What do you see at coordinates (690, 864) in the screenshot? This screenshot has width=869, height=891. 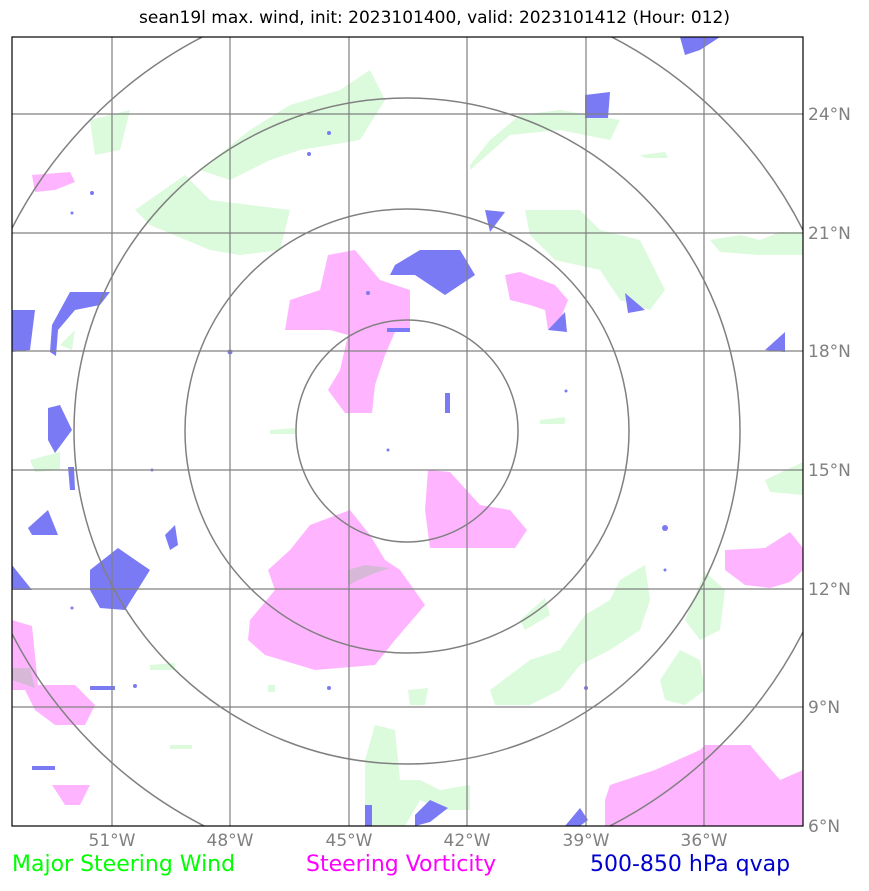 I see `legend-qvap: 500-850 hPa qvap` at bounding box center [690, 864].